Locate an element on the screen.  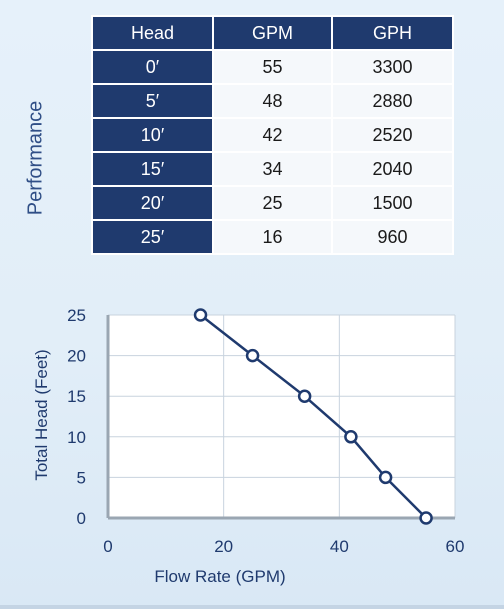
gph-cell: 1500 is located at coordinates (392, 203).